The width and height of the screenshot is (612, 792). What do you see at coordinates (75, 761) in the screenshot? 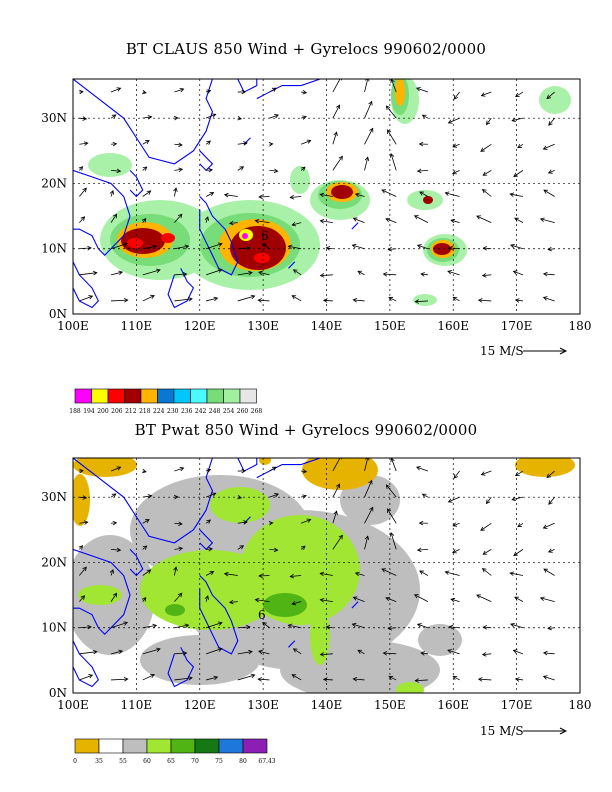
I see `legend-value: 0` at bounding box center [75, 761].